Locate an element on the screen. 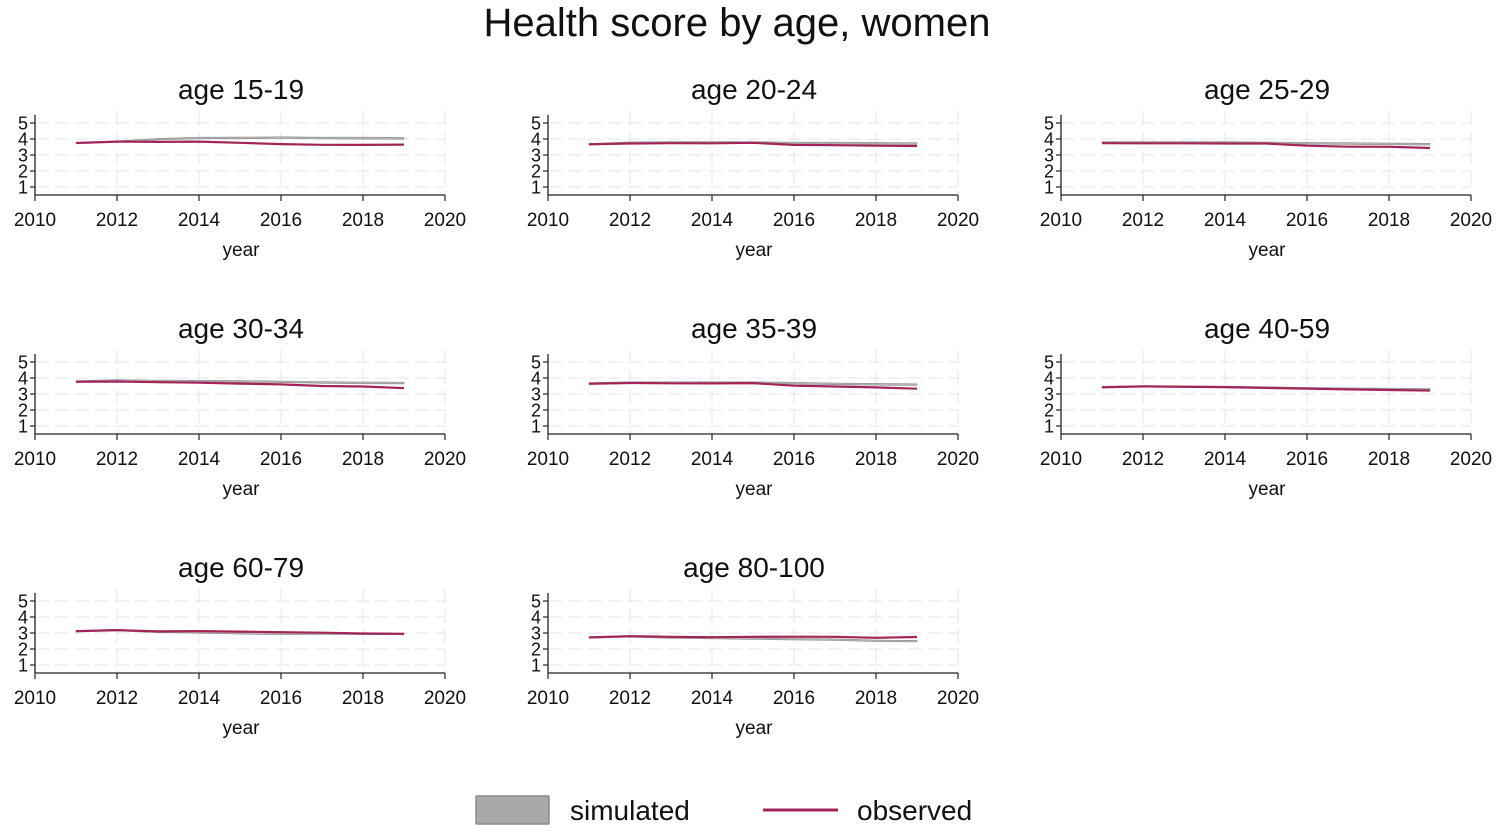  panel-title: age 30-34 is located at coordinates (241, 328).